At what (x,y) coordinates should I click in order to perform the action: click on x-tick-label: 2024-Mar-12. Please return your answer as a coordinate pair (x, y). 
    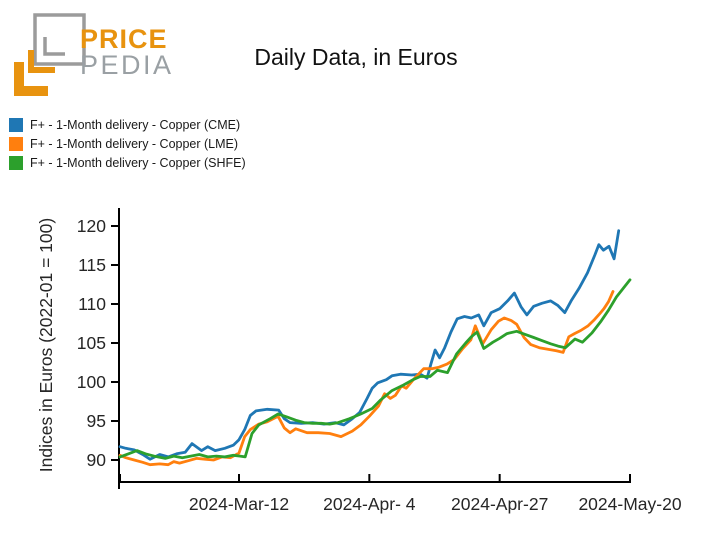
    Looking at the image, I should click on (239, 504).